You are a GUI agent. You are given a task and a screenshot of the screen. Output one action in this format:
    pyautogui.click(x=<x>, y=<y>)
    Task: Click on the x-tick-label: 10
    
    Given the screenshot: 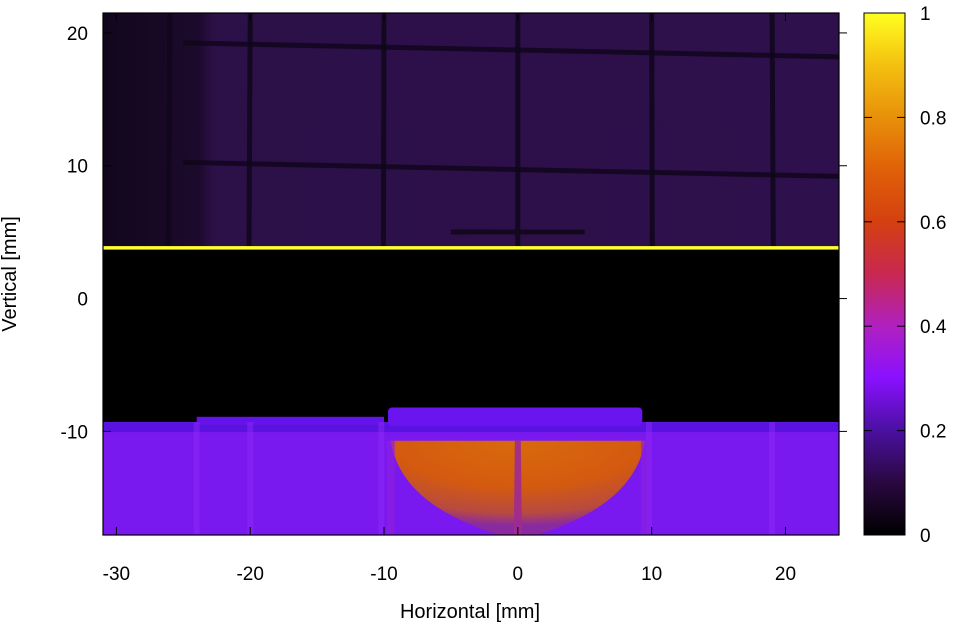 What is the action you would take?
    pyautogui.click(x=651, y=574)
    